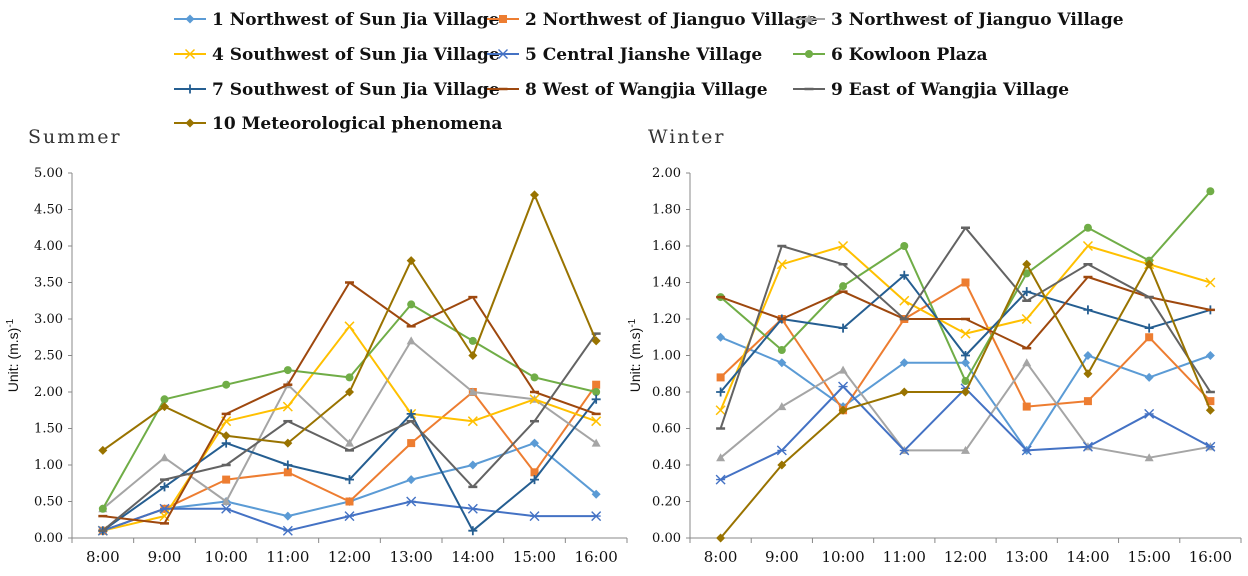 The height and width of the screenshot is (576, 1248). I want to click on legend-item-3-northwest-of-jianguo-village: 3 Northwest of Jianguo Village, so click(958, 20).